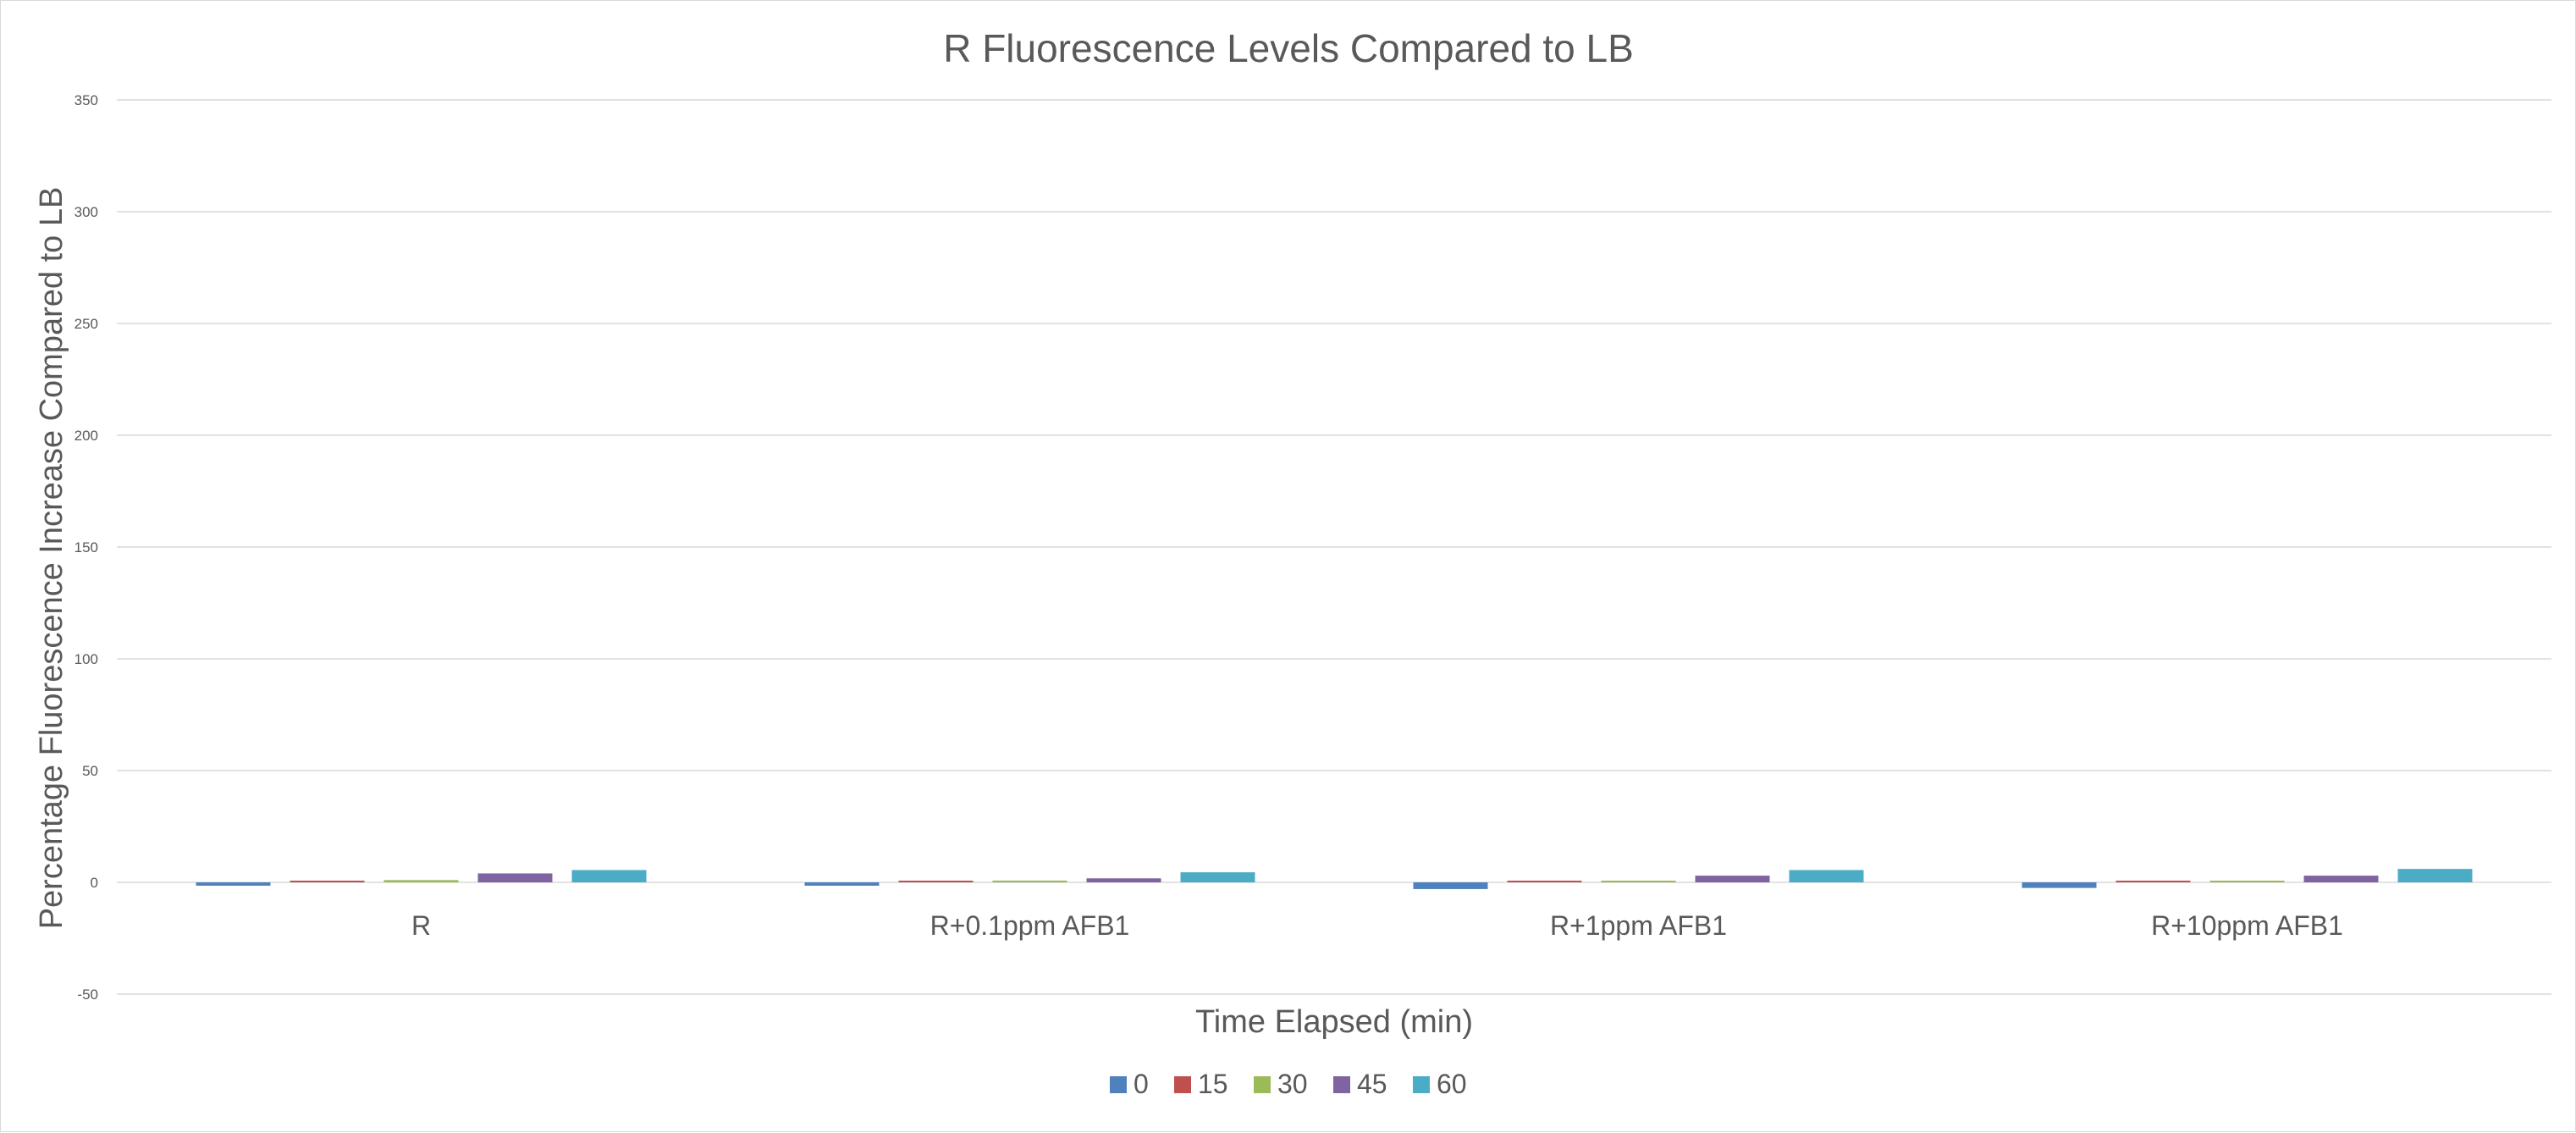 The width and height of the screenshot is (2576, 1133). I want to click on x-axis-title: Time Elapsed (min), so click(1334, 1022).